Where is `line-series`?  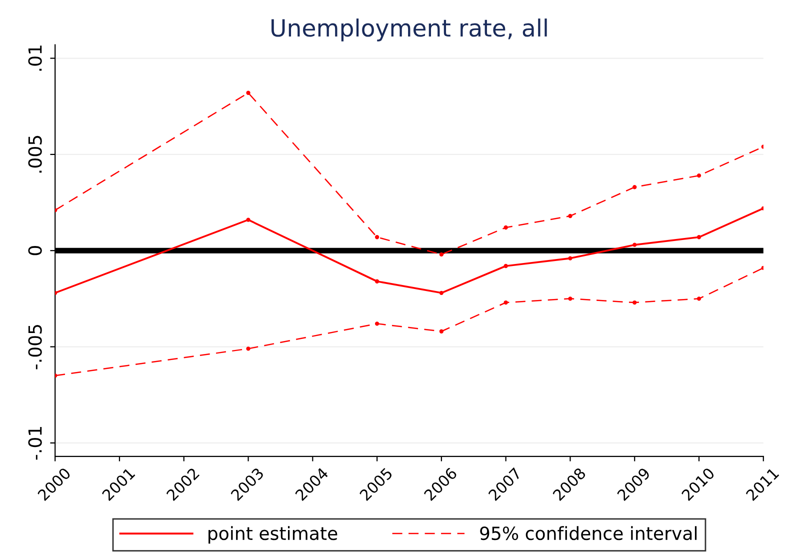
line-series is located at coordinates (409, 250).